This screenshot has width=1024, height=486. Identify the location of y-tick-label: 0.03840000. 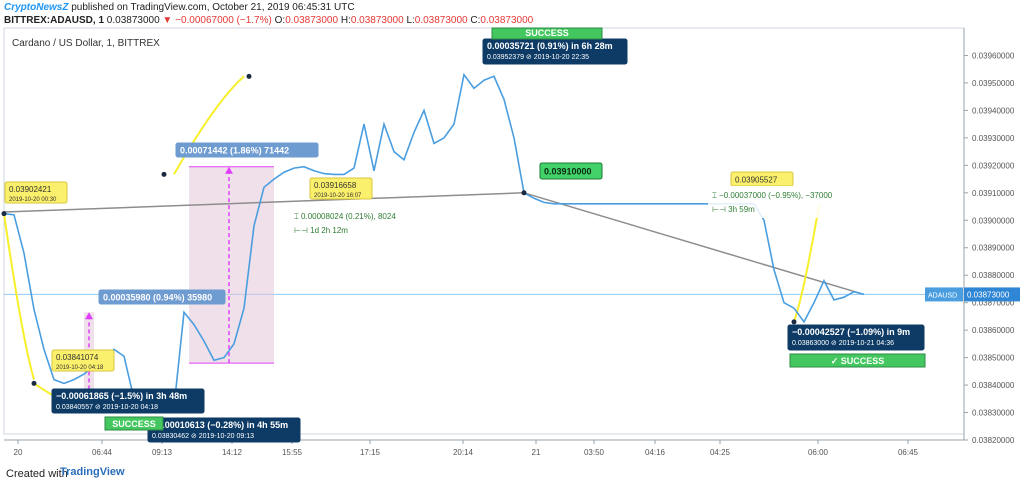
(993, 385).